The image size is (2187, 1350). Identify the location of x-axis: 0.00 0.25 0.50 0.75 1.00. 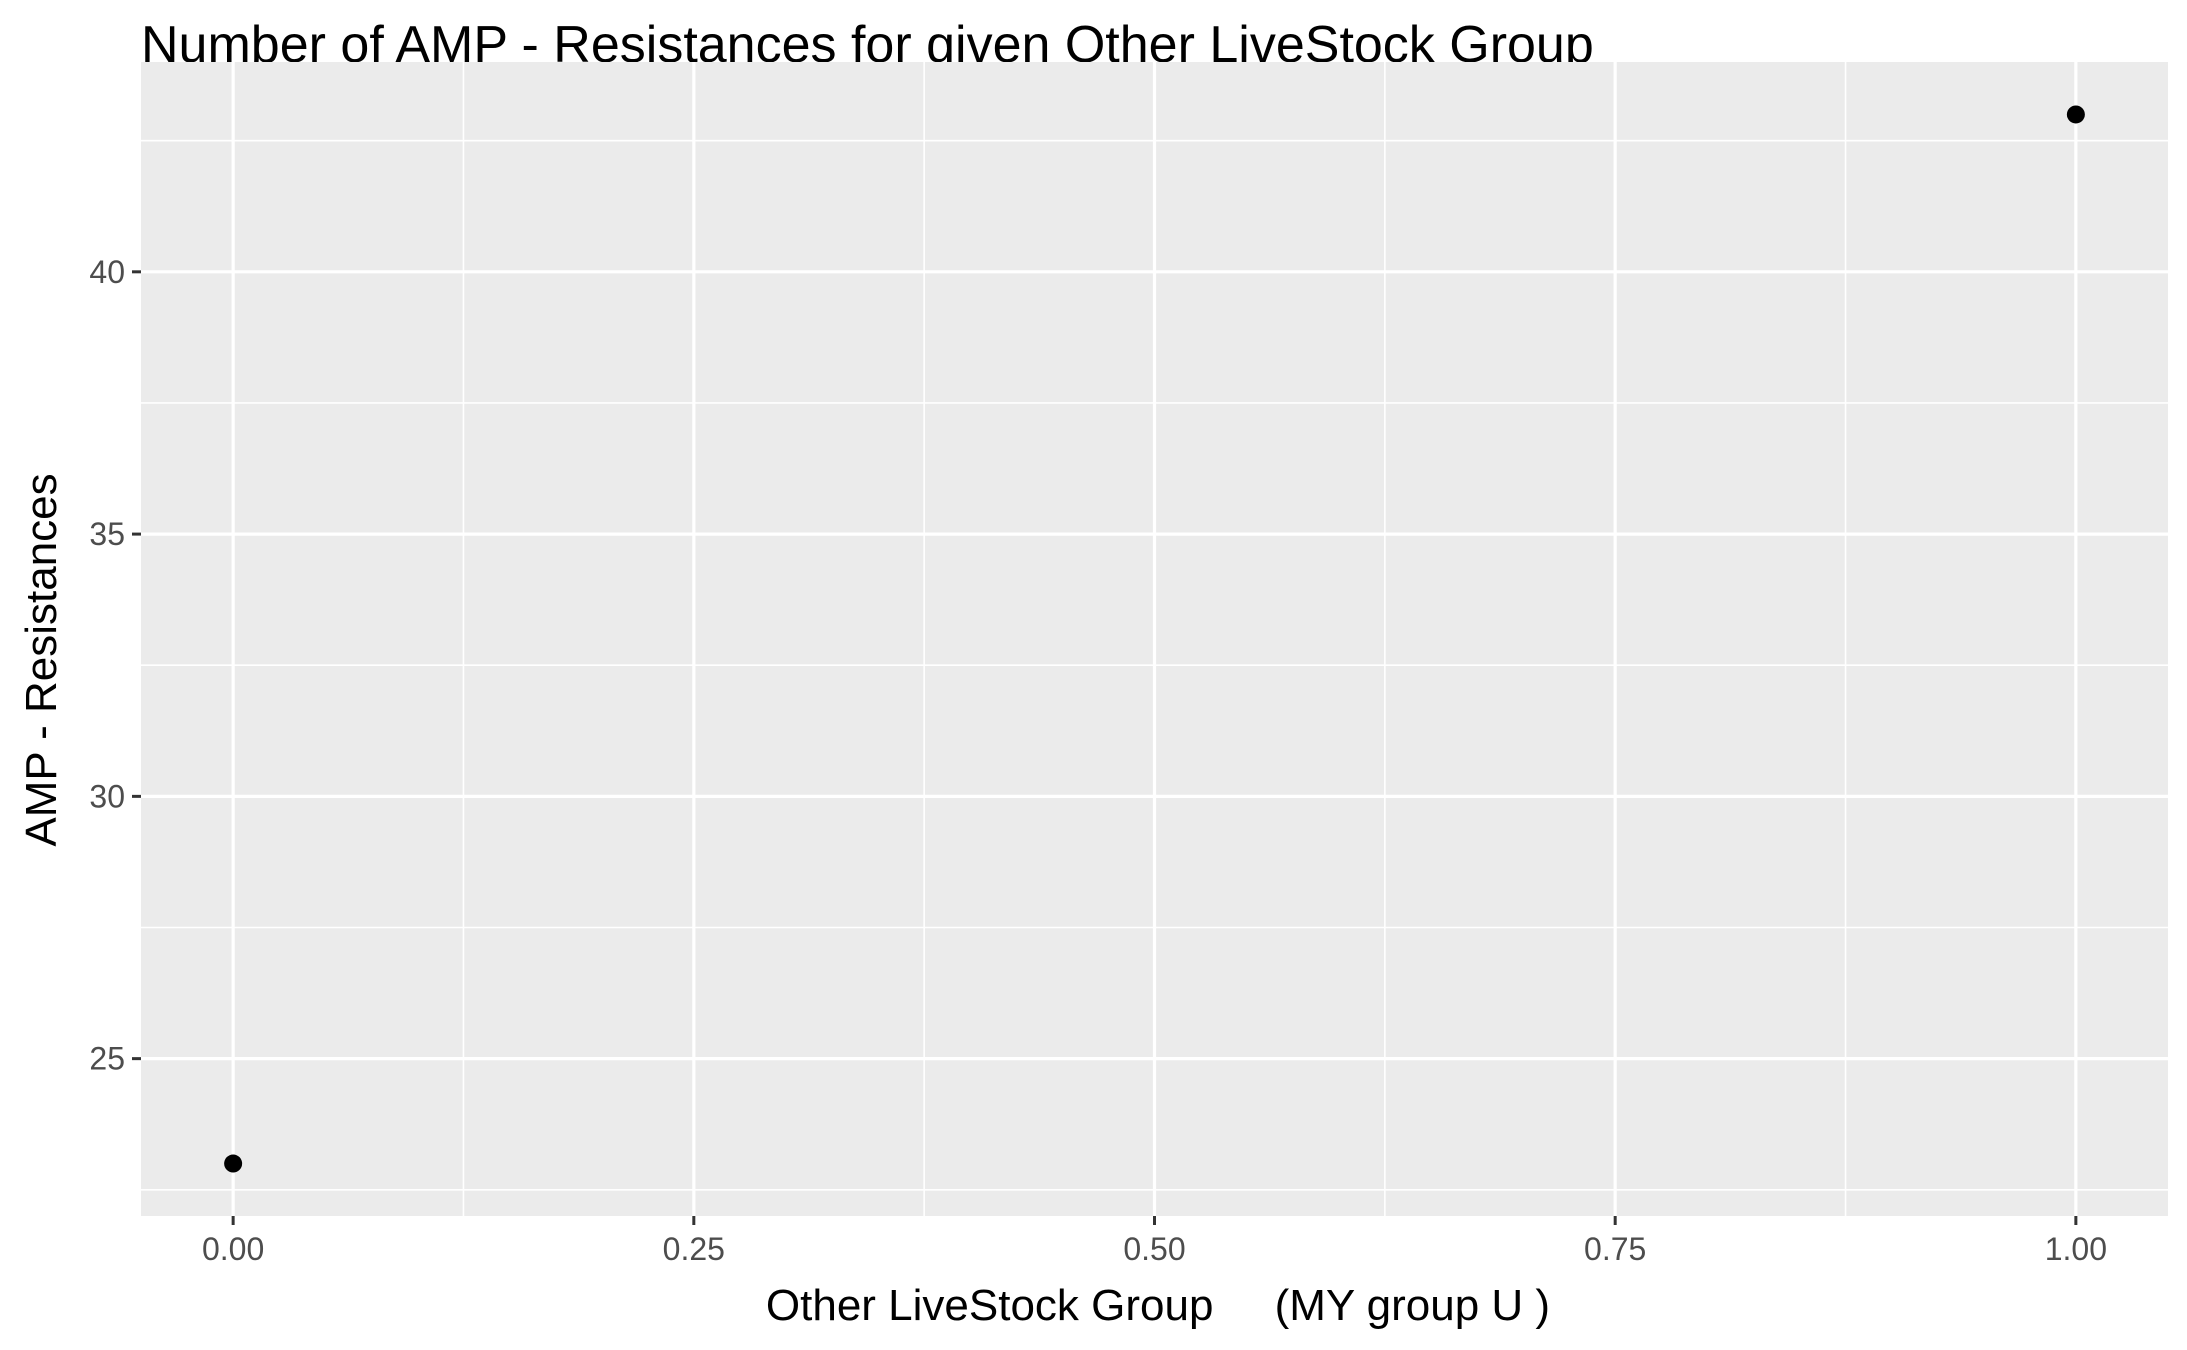
(1154, 1241).